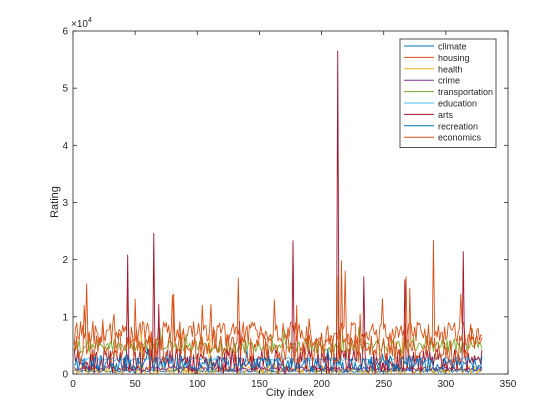 Image resolution: width=560 pixels, height=420 pixels. I want to click on x-tick-label: 150, so click(259, 384).